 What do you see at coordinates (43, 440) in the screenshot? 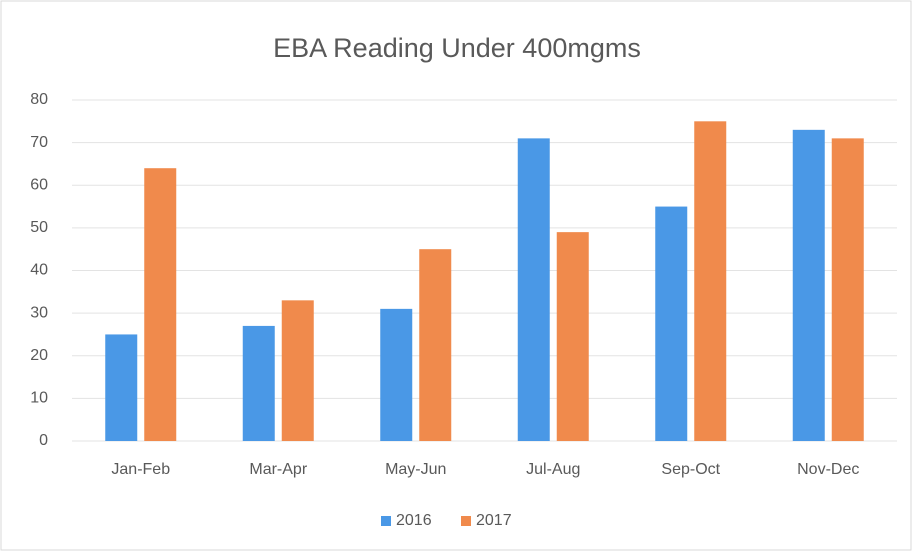
I see `y-tick-label: 0` at bounding box center [43, 440].